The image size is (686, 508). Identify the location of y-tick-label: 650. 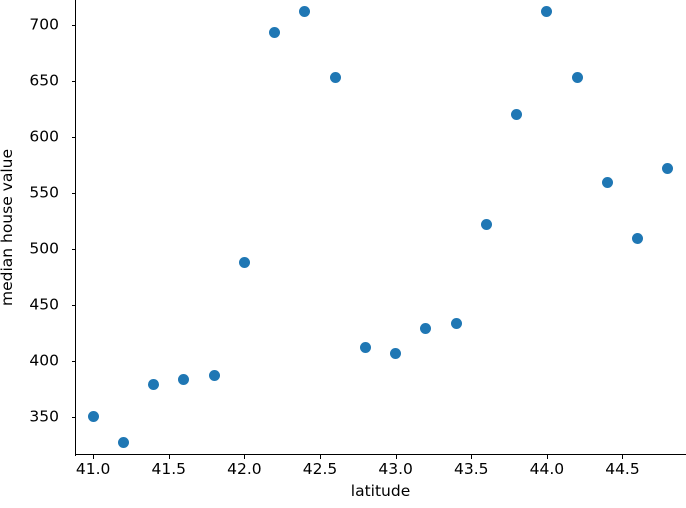
(44, 79).